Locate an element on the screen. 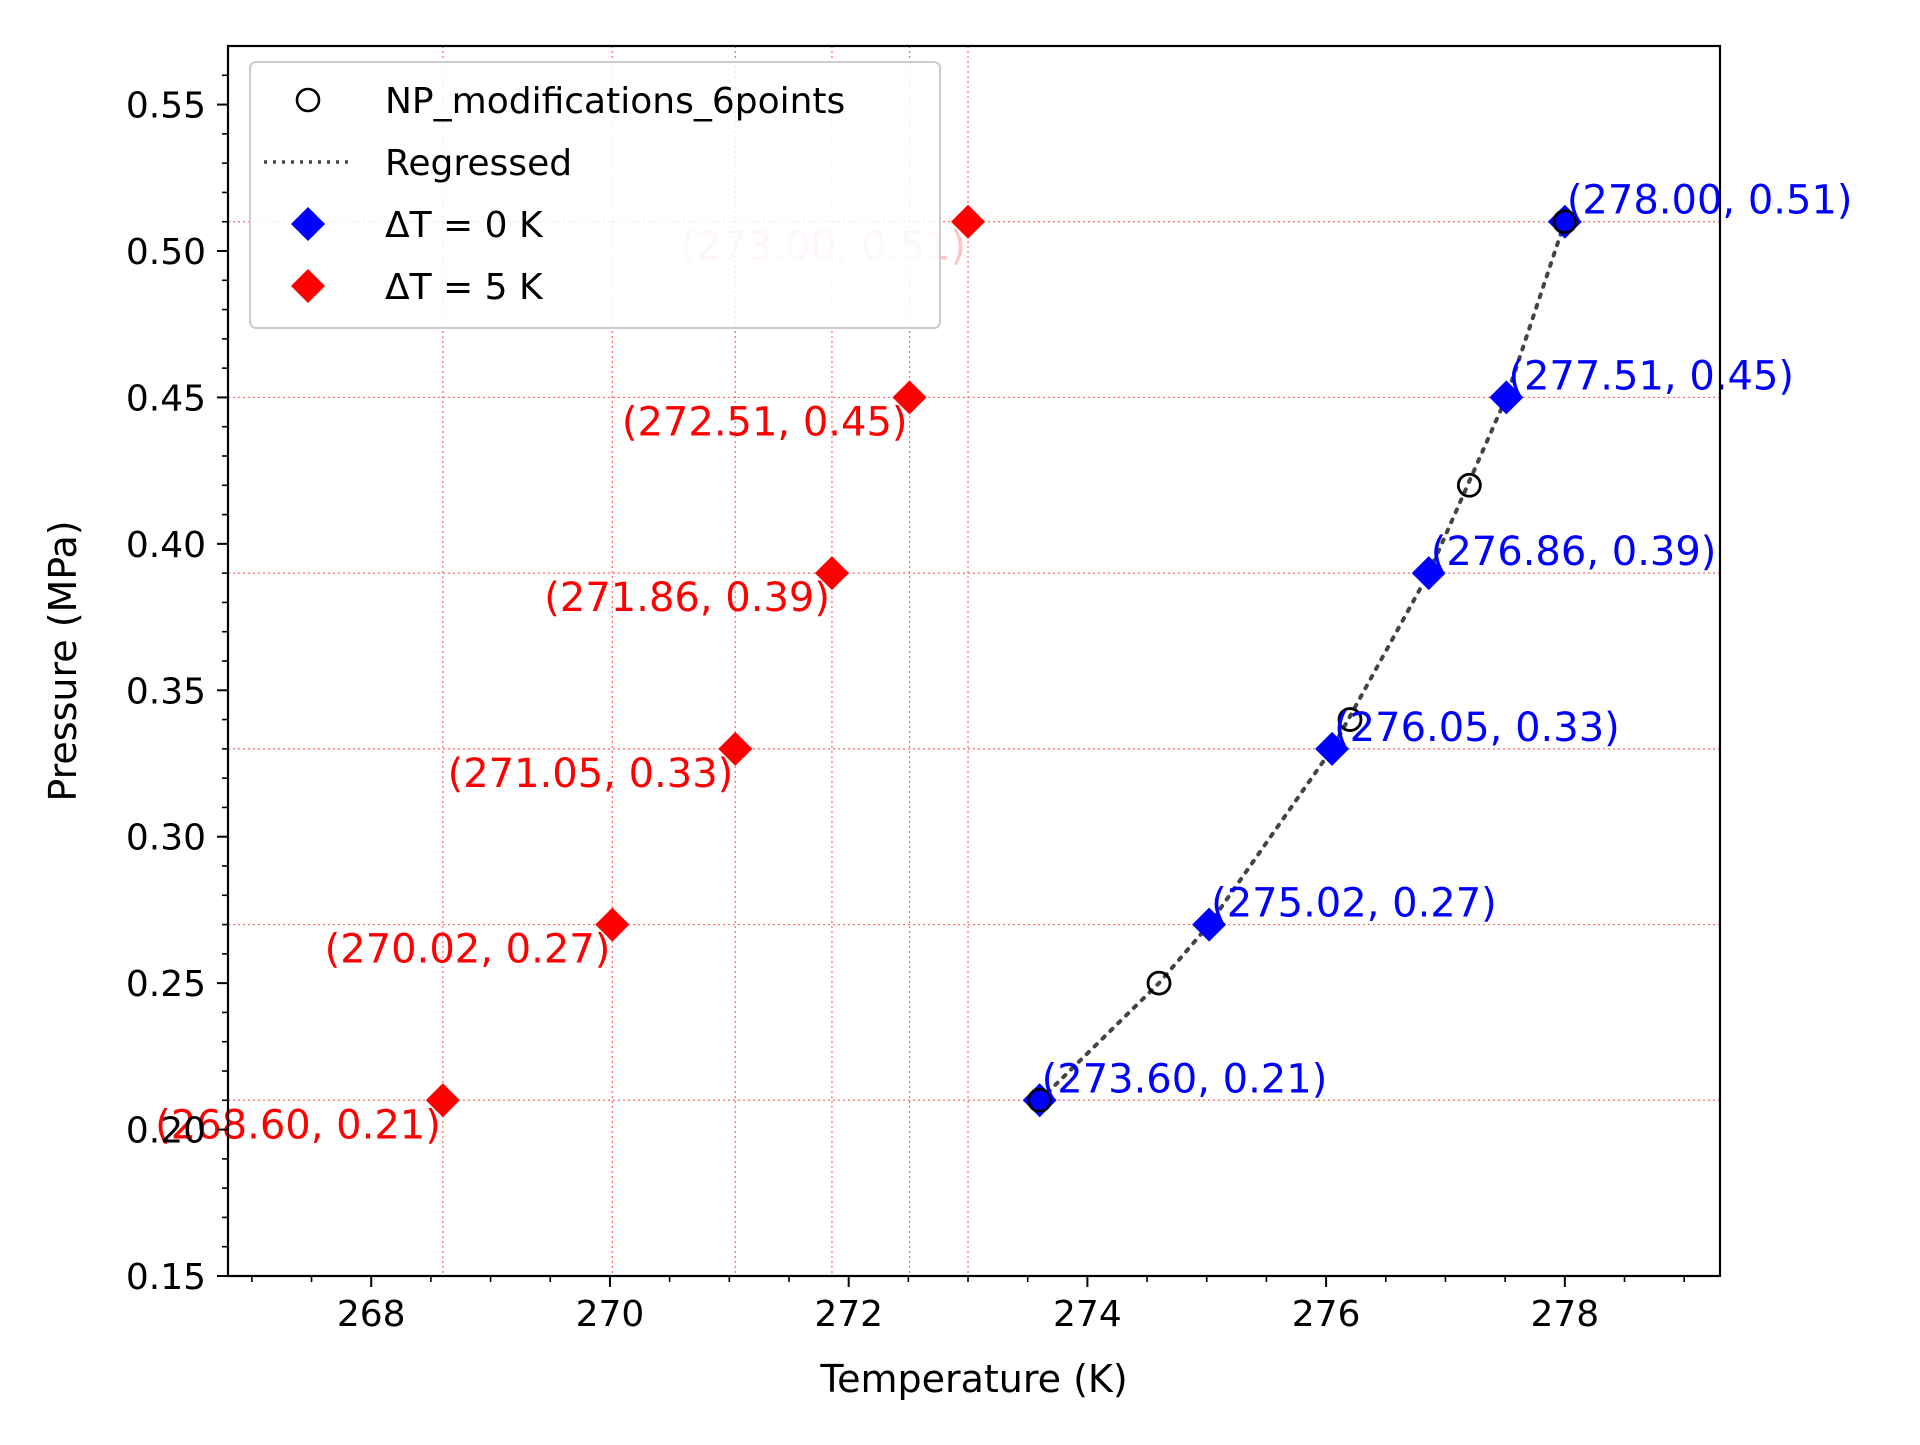 This screenshot has width=1920, height=1445. y-axis-title: Pressure (MPa) is located at coordinates (63, 660).